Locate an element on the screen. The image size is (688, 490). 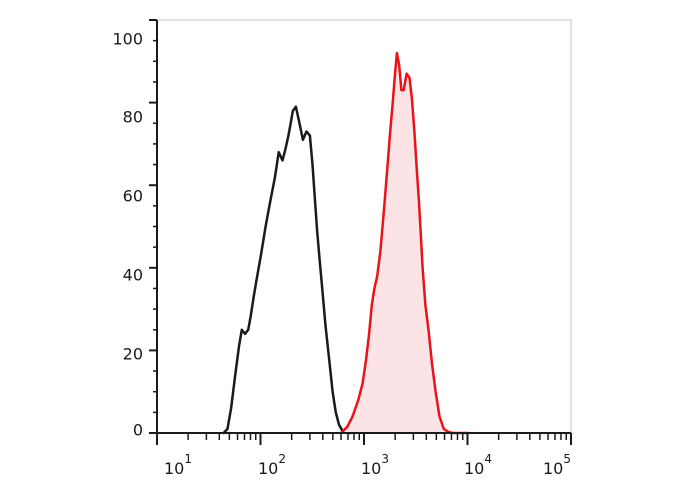
y-tick-label-80: 80 is located at coordinates (133, 117).